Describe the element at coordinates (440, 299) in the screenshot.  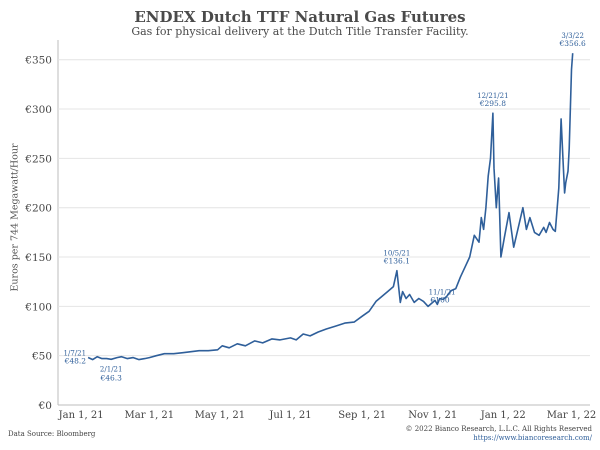
I see `annotation-value: €100` at that location.